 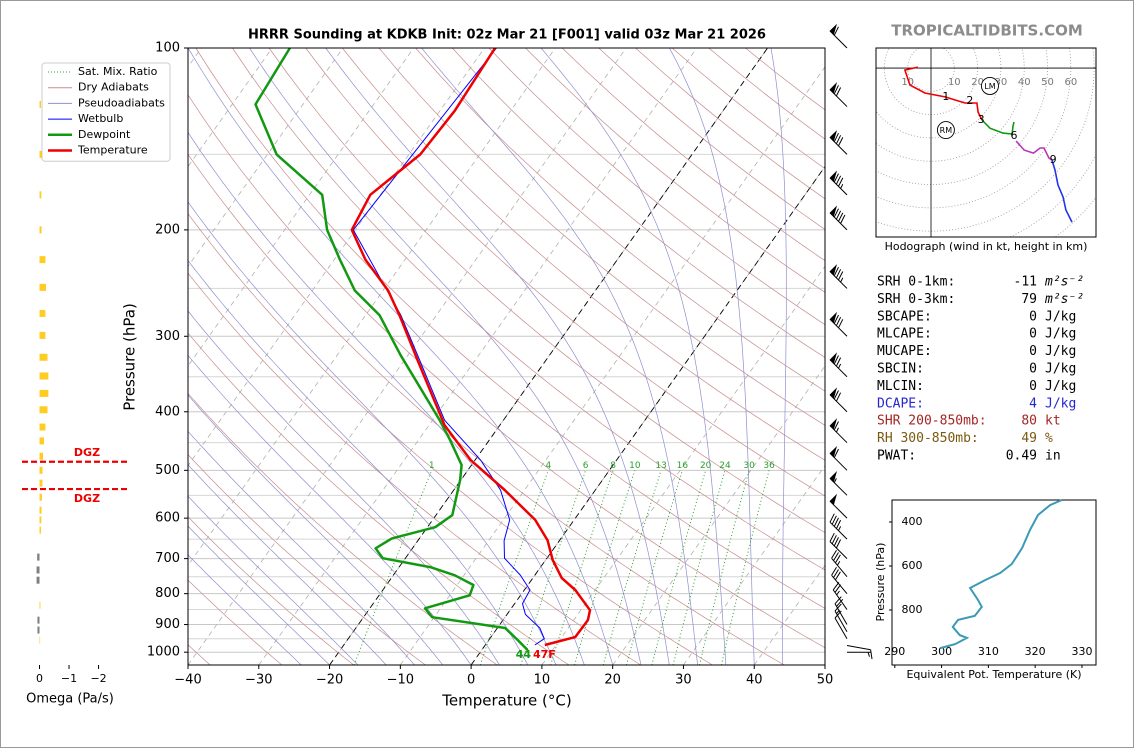 I want to click on legend-label: Wetbulb, so click(x=100, y=118).